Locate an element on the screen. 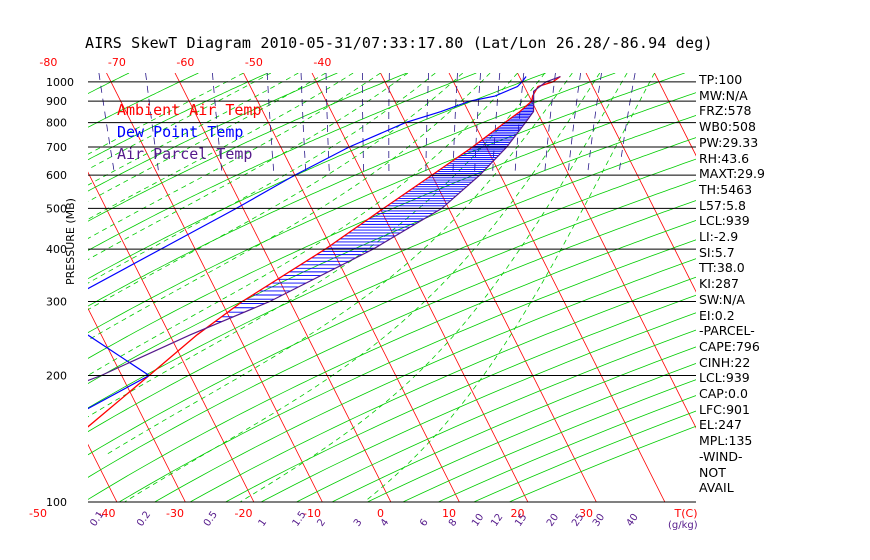 The width and height of the screenshot is (870, 560). index-line: PW:29.33 is located at coordinates (729, 142).